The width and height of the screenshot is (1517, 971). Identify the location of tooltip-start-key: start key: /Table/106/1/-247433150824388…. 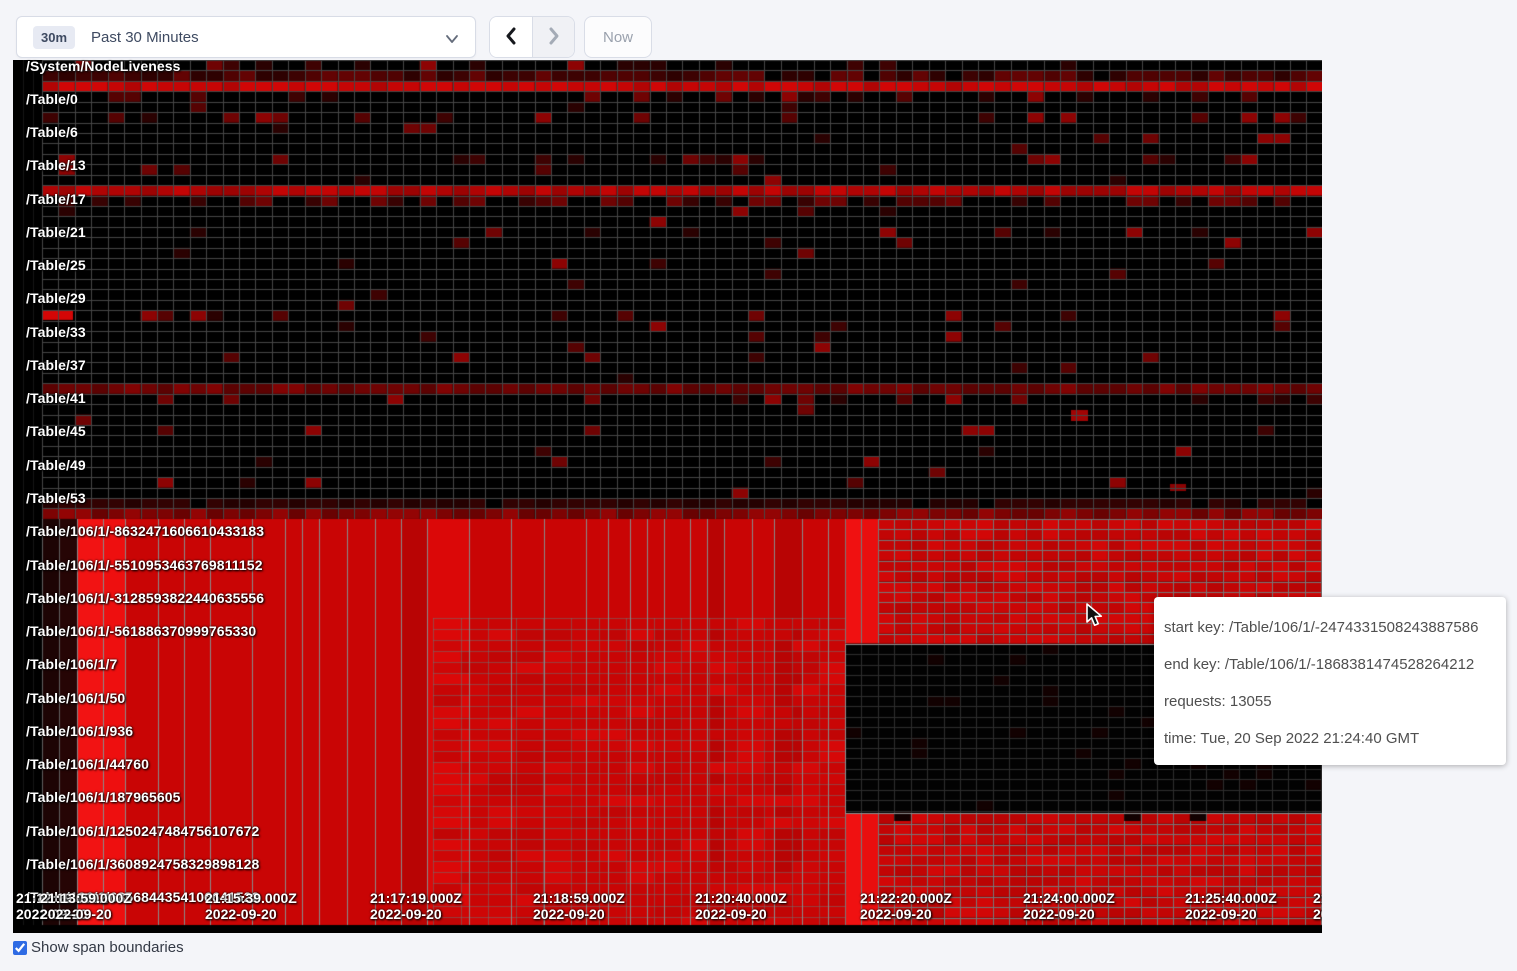
(1321, 627).